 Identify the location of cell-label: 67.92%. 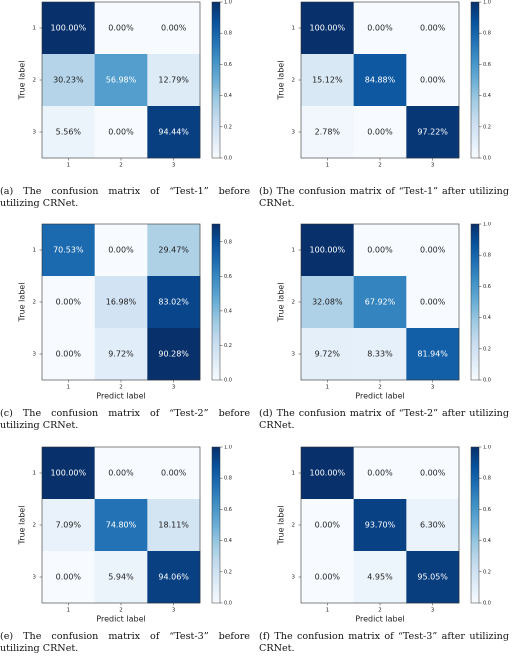
(380, 302).